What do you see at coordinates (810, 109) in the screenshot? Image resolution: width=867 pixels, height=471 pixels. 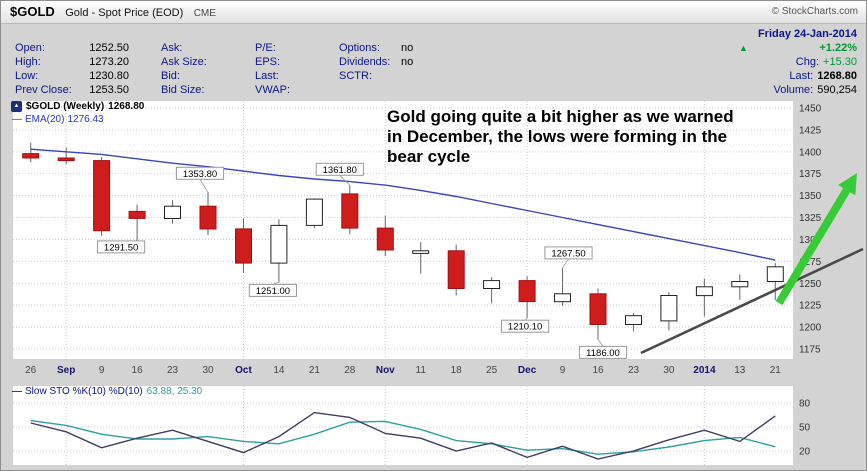 I see `svg-text: 1450` at bounding box center [810, 109].